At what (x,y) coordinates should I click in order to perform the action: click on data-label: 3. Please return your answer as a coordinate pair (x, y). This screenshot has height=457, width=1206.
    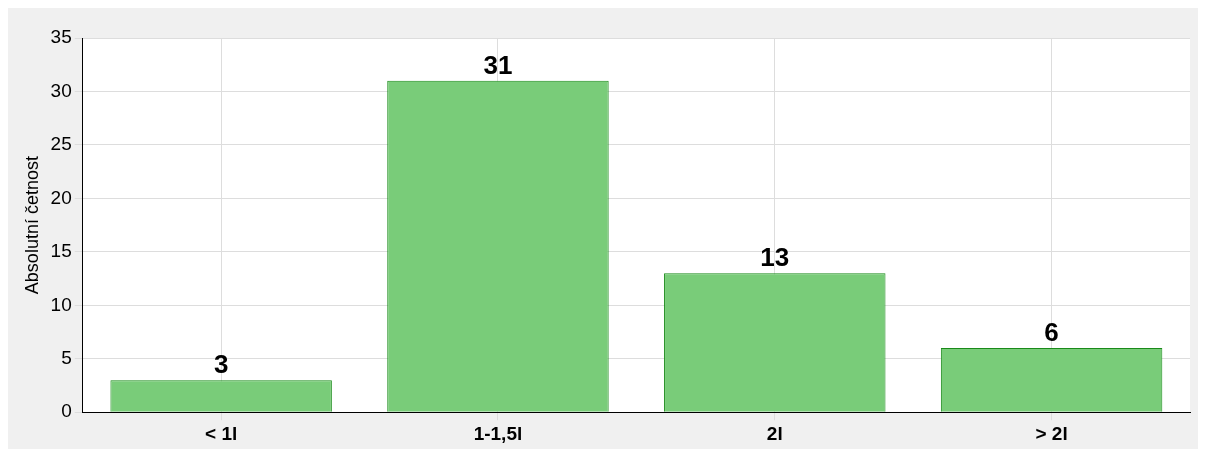
    Looking at the image, I should click on (221, 364).